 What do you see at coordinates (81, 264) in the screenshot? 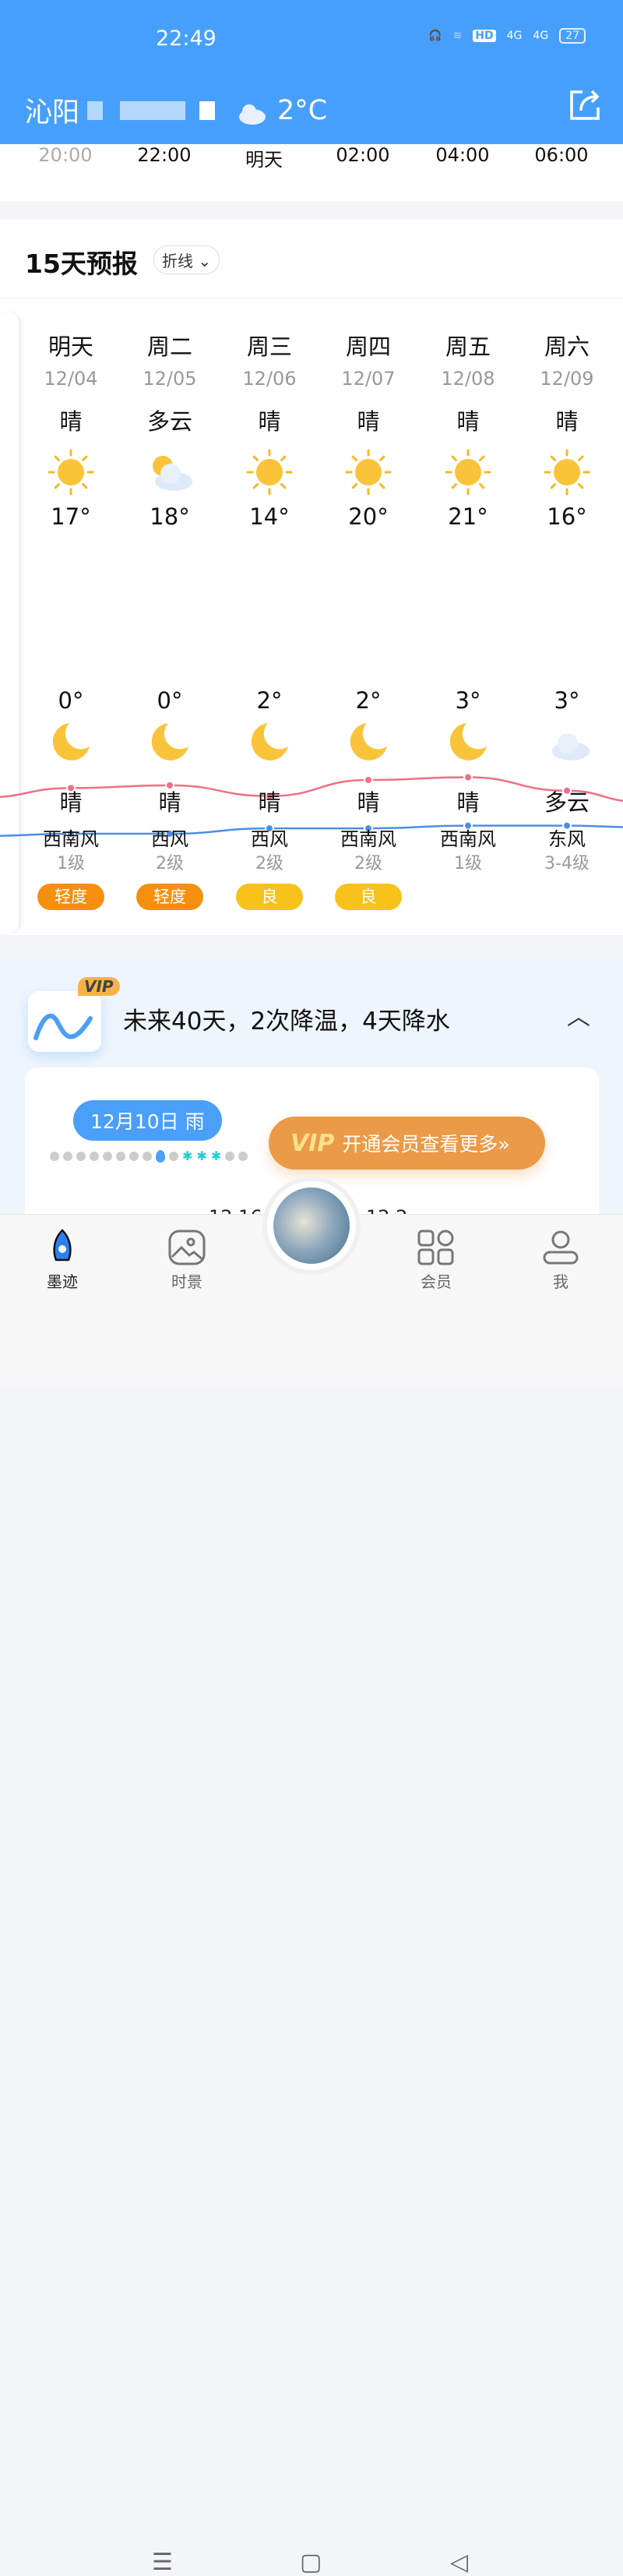
I see `forecast-title: 15天预报` at bounding box center [81, 264].